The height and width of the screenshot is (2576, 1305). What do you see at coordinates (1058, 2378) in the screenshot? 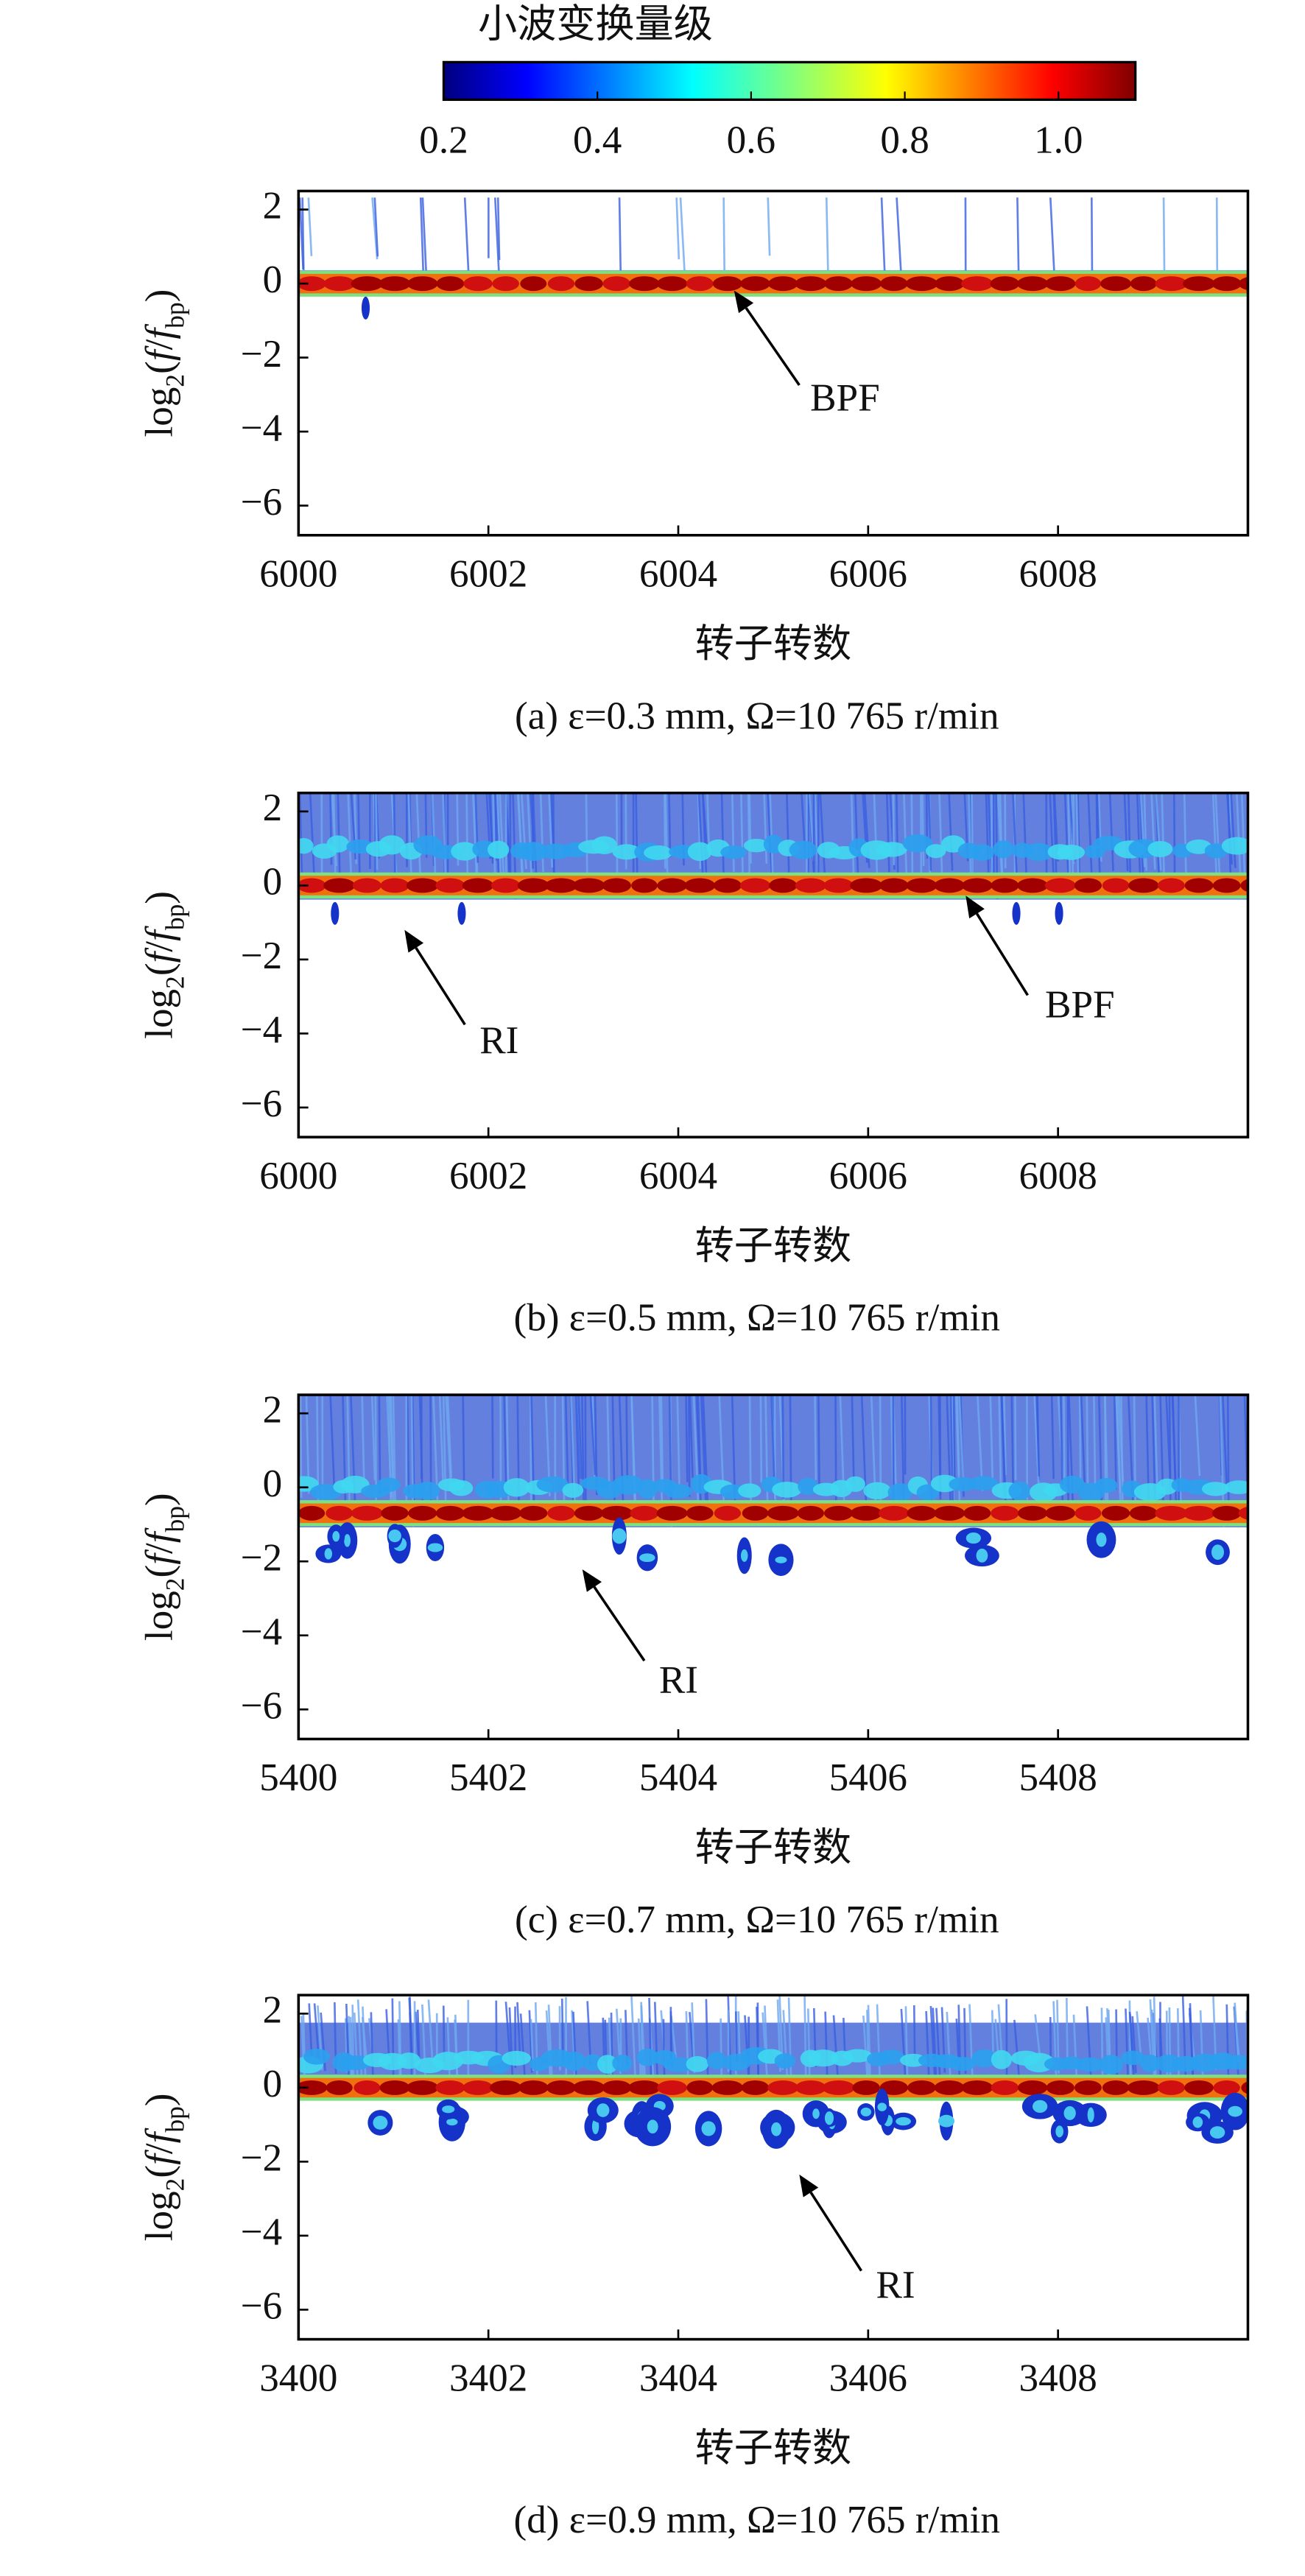
I see `x-tick-label: 3408` at bounding box center [1058, 2378].